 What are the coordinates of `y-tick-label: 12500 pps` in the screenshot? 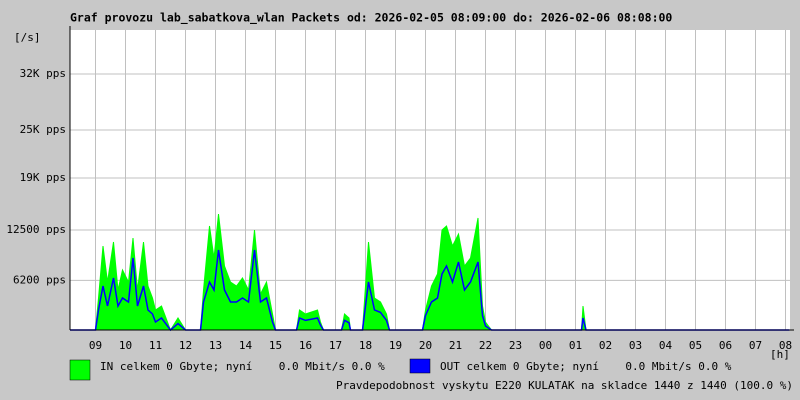 It's located at (36, 229).